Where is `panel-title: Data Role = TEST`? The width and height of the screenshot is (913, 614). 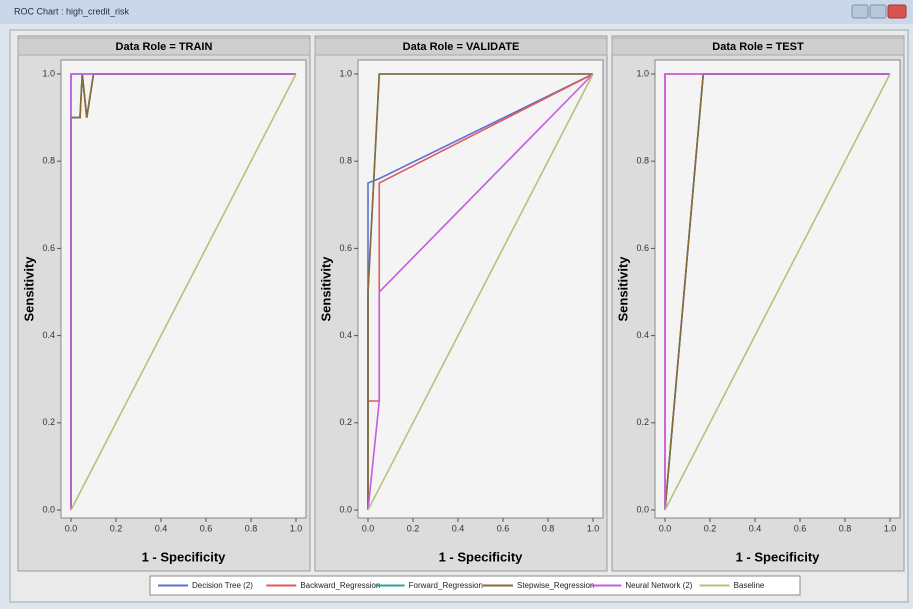 panel-title: Data Role = TEST is located at coordinates (758, 47).